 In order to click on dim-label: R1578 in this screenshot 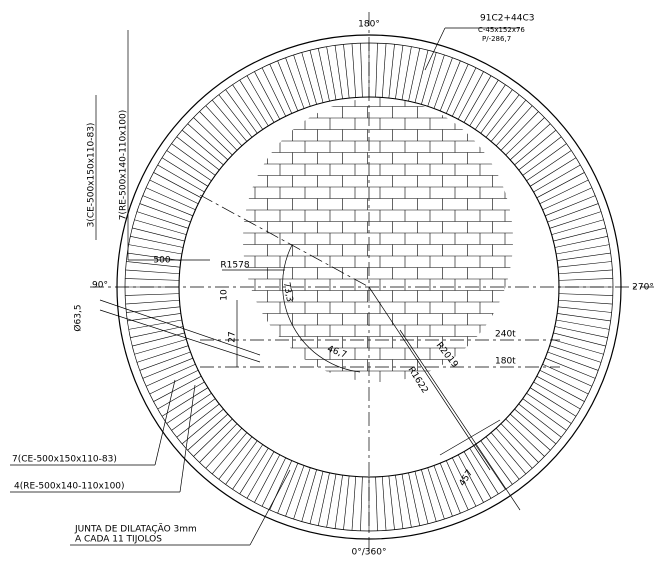, I will do `click(234, 266)`.